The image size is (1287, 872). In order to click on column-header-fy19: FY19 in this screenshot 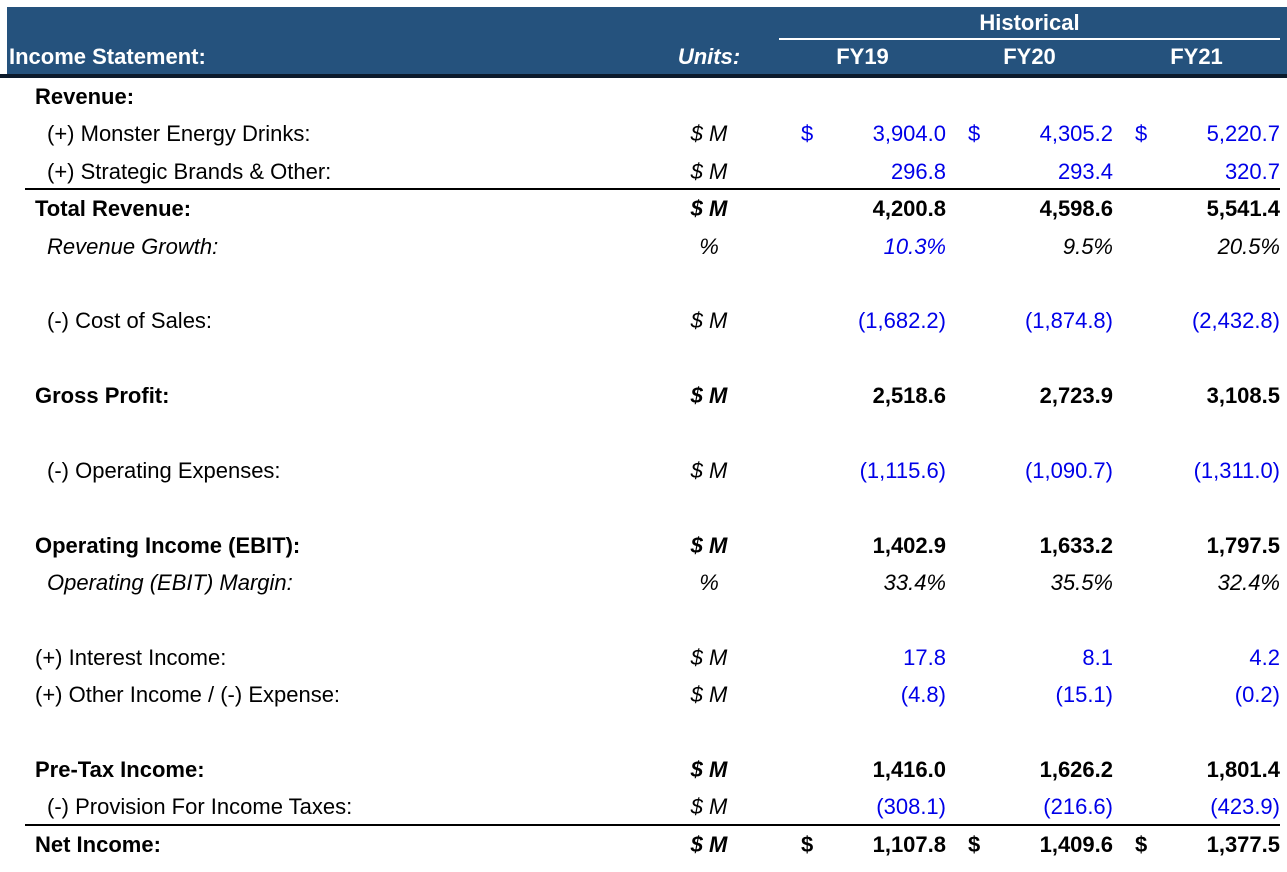, I will do `click(862, 56)`.